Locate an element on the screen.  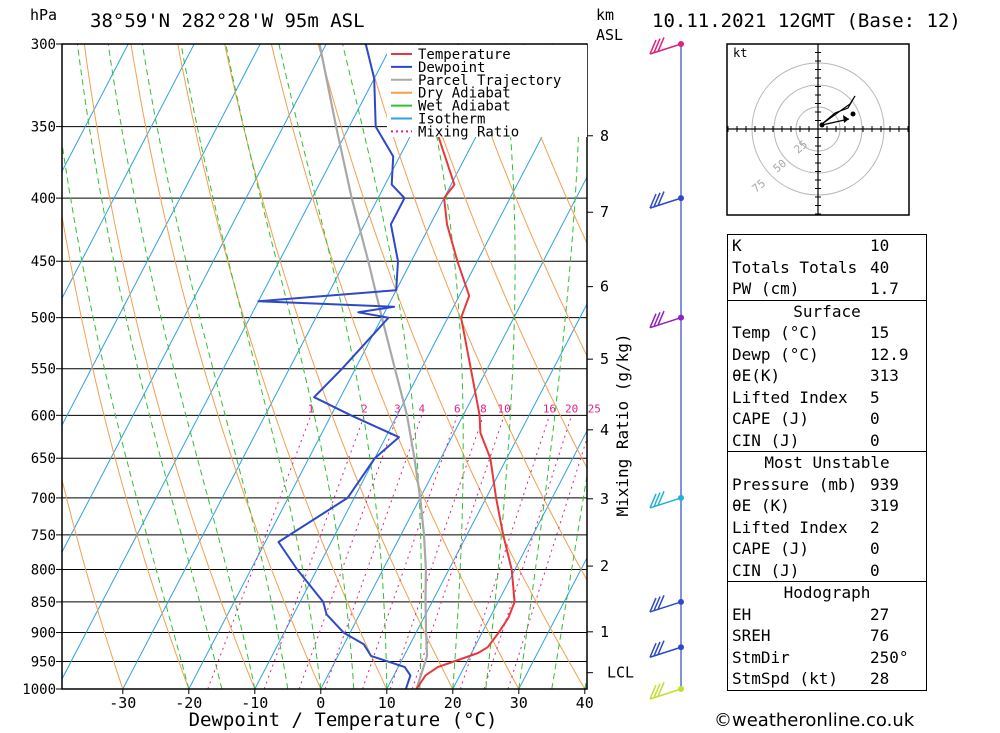
dewpoint-line is located at coordinates (334, 366).